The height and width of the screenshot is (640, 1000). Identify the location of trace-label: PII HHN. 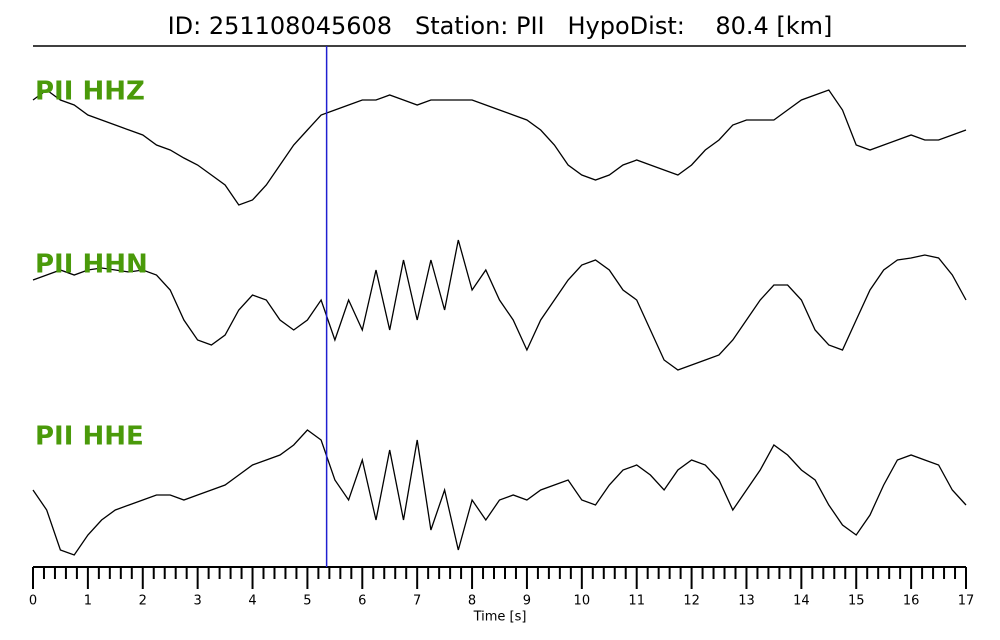
(91, 265).